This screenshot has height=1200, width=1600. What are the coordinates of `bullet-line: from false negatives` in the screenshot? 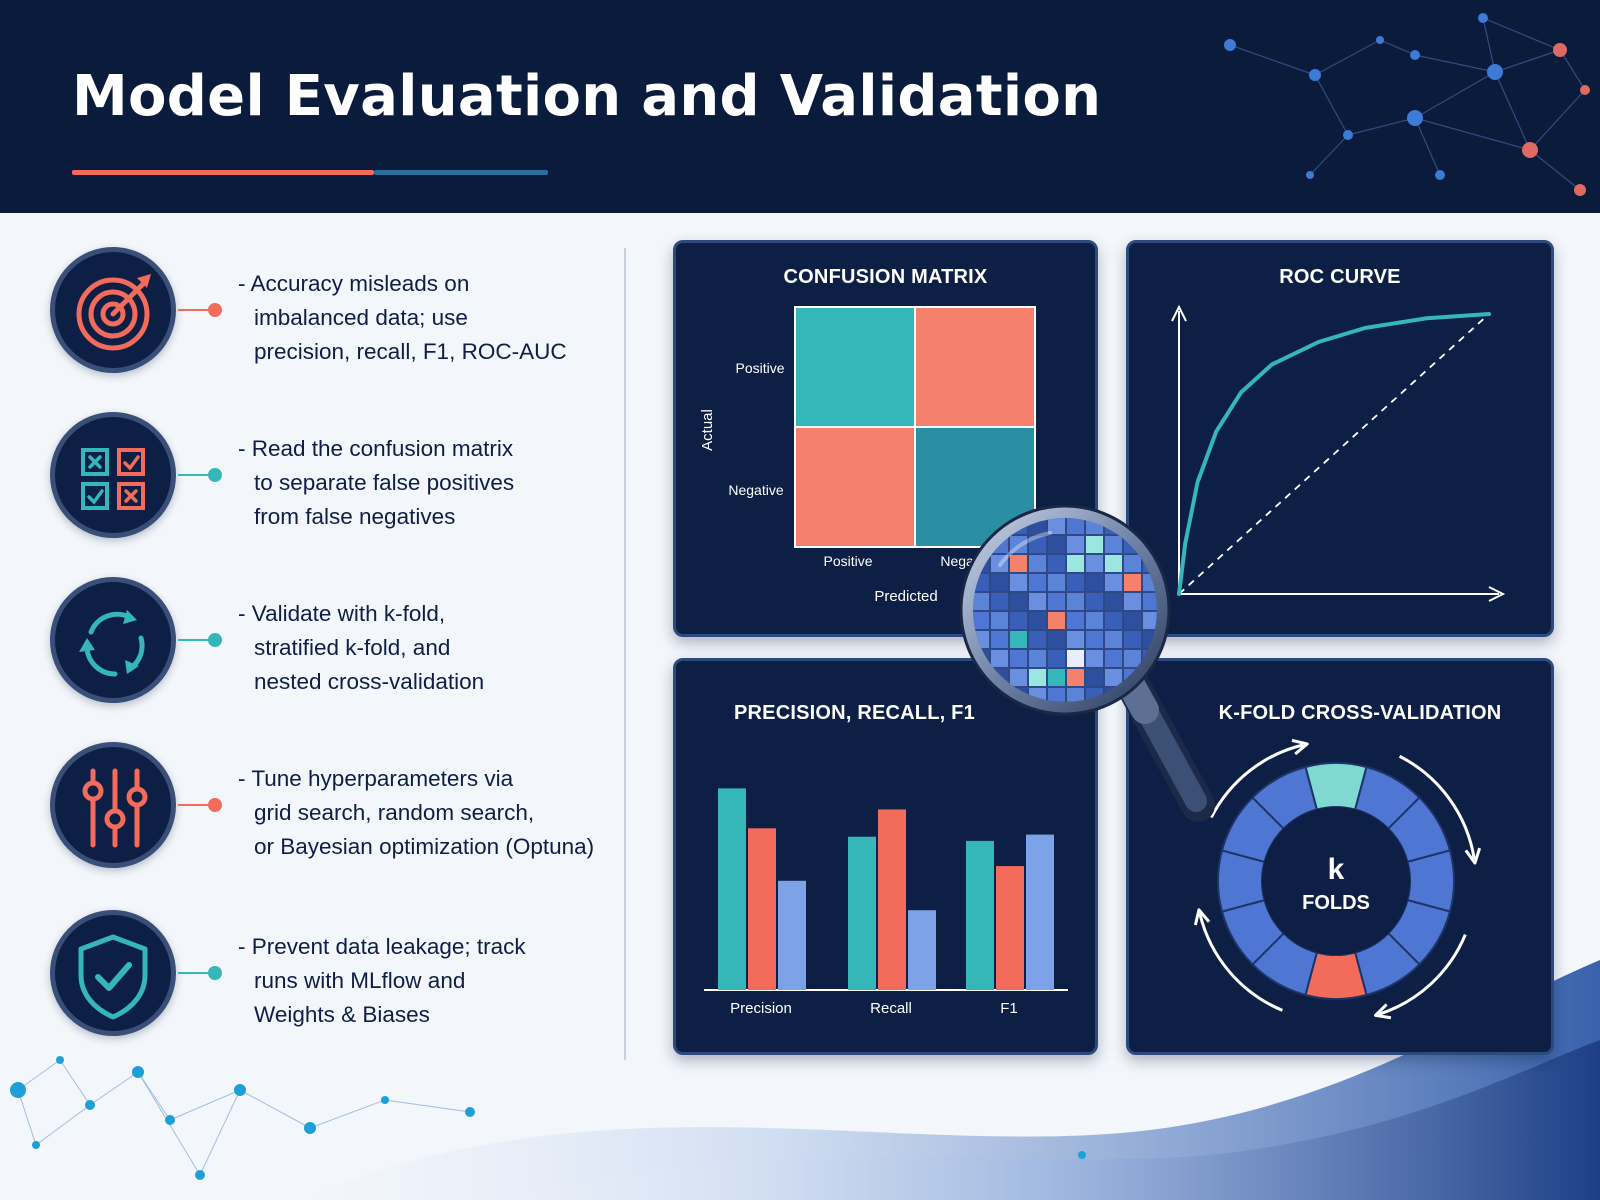 It's located at (355, 516).